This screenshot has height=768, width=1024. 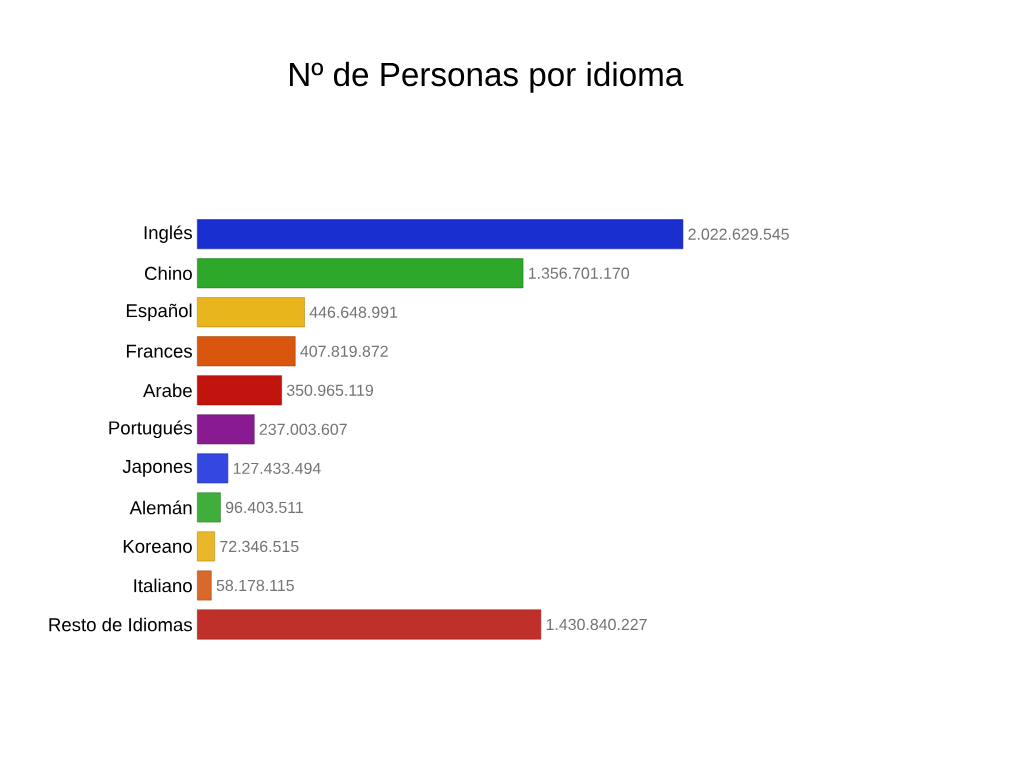 What do you see at coordinates (157, 468) in the screenshot?
I see `y-tick-label: Japones` at bounding box center [157, 468].